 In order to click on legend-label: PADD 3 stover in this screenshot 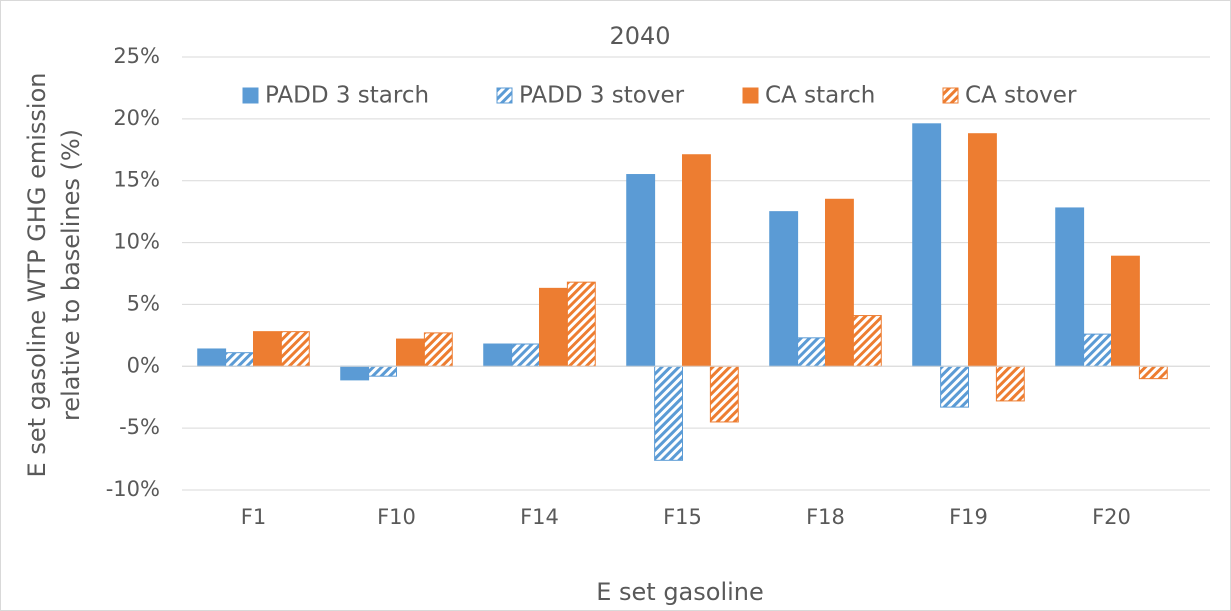, I will do `click(602, 96)`.